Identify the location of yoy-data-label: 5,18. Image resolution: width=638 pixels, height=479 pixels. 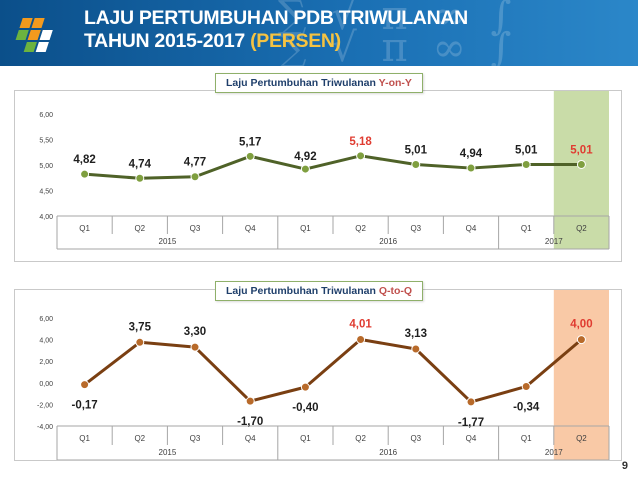
(360, 142).